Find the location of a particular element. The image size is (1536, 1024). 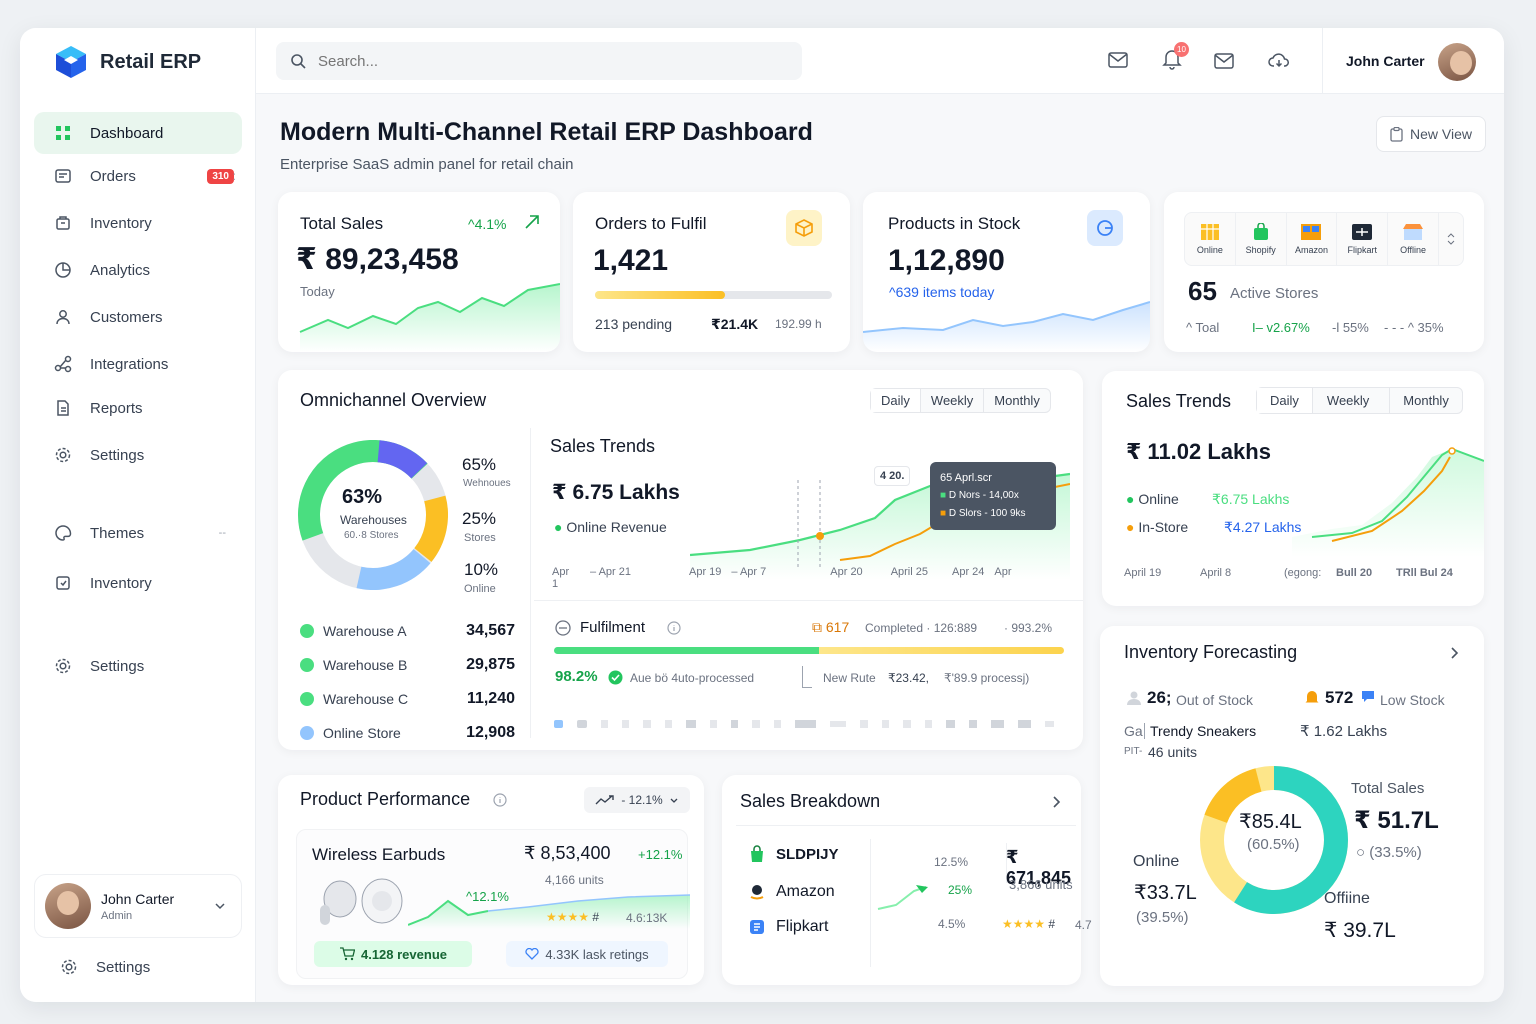

sidebar-item-reports: Reports is located at coordinates (138, 408).